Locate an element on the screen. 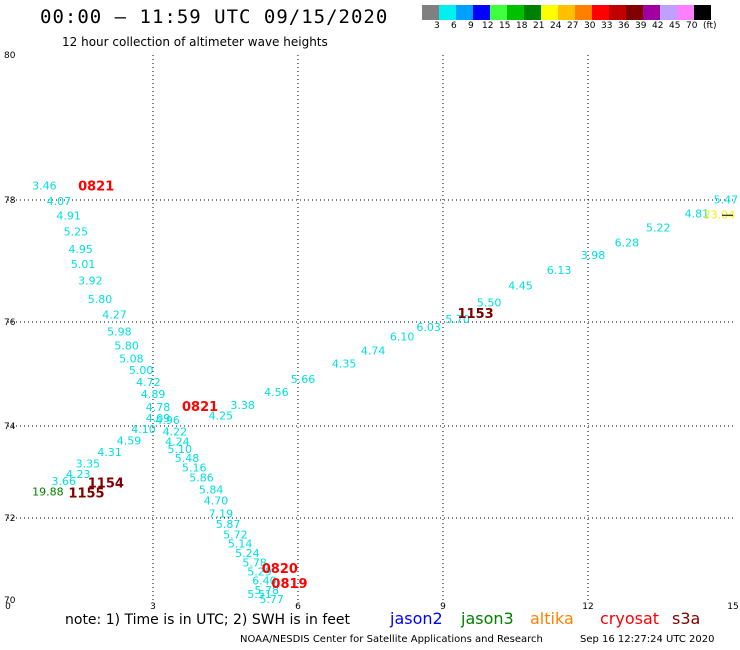 Image resolution: width=740 pixels, height=650 pixels. wave-height-label: 4.24 is located at coordinates (177, 442).